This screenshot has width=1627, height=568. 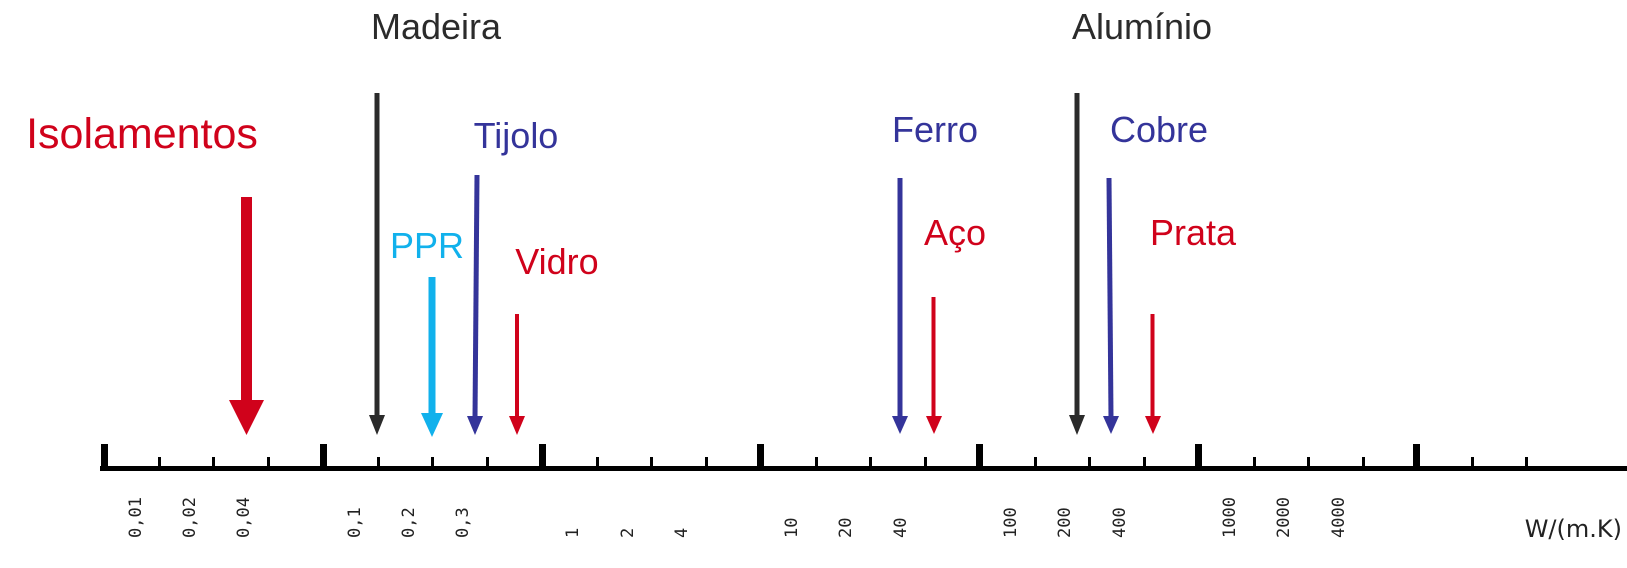 What do you see at coordinates (1077, 264) in the screenshot?
I see `arrow-aluminio` at bounding box center [1077, 264].